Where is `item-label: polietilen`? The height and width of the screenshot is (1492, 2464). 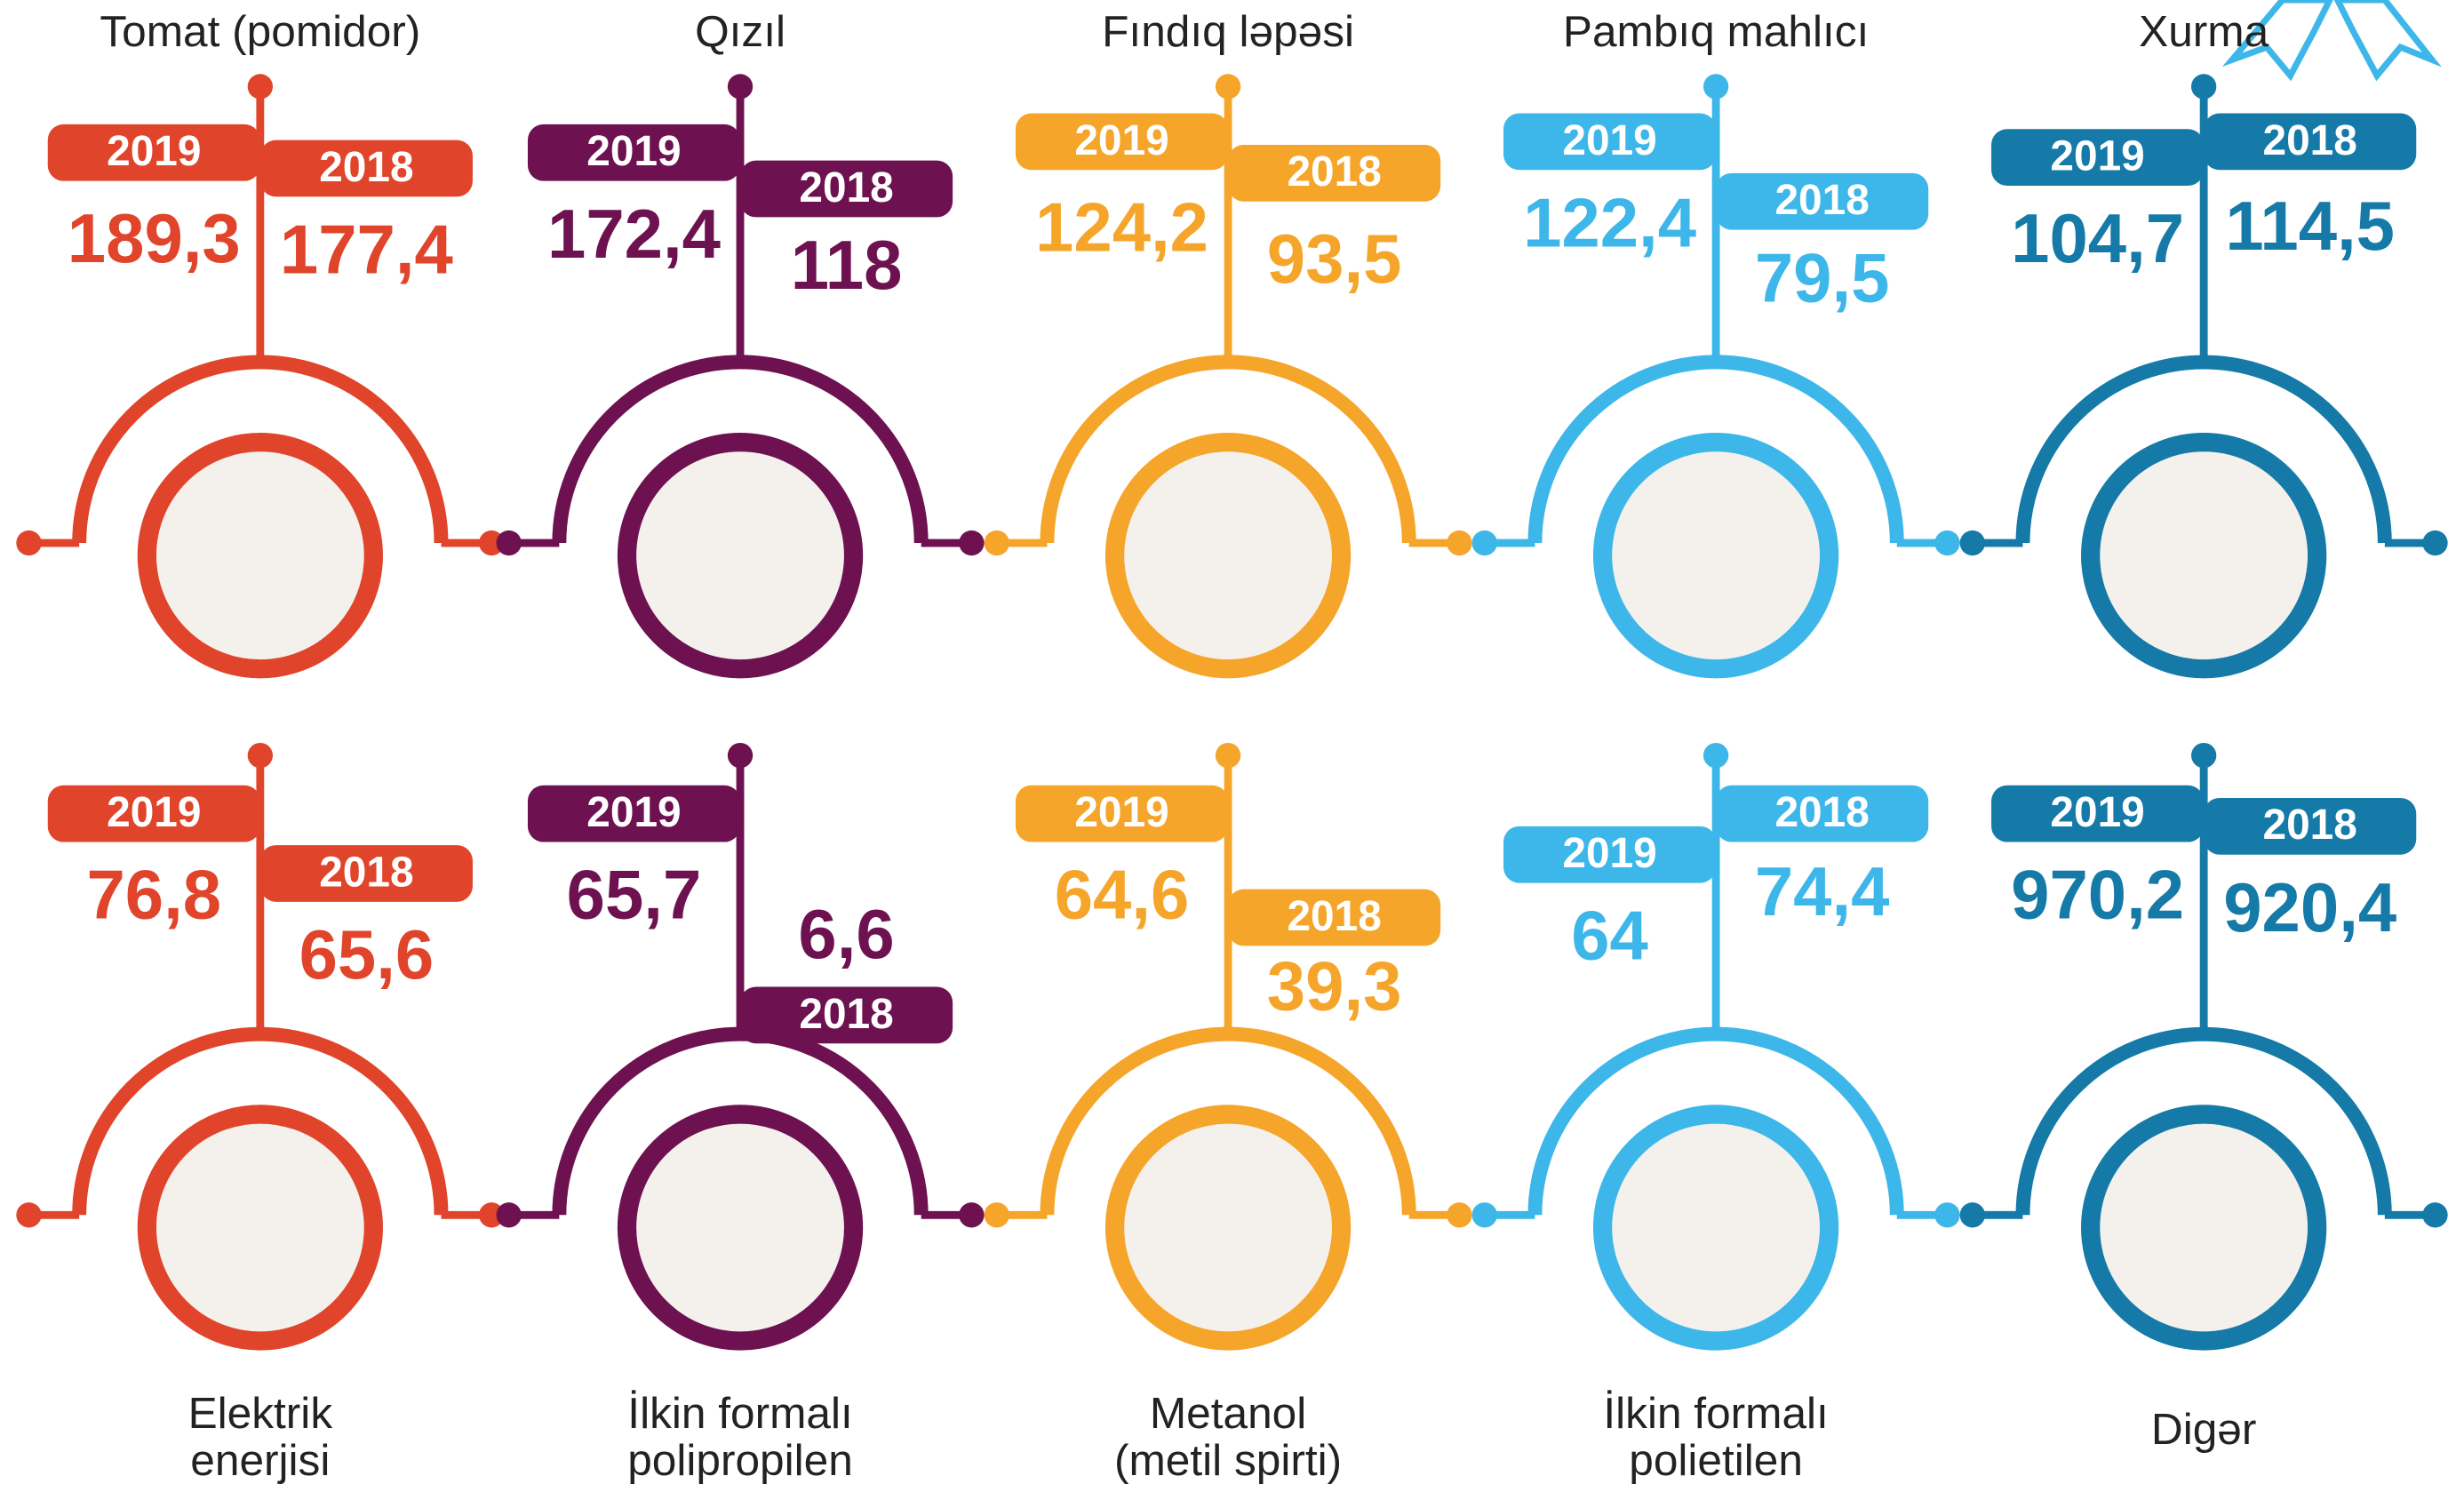
item-label: polietilen is located at coordinates (1716, 1460).